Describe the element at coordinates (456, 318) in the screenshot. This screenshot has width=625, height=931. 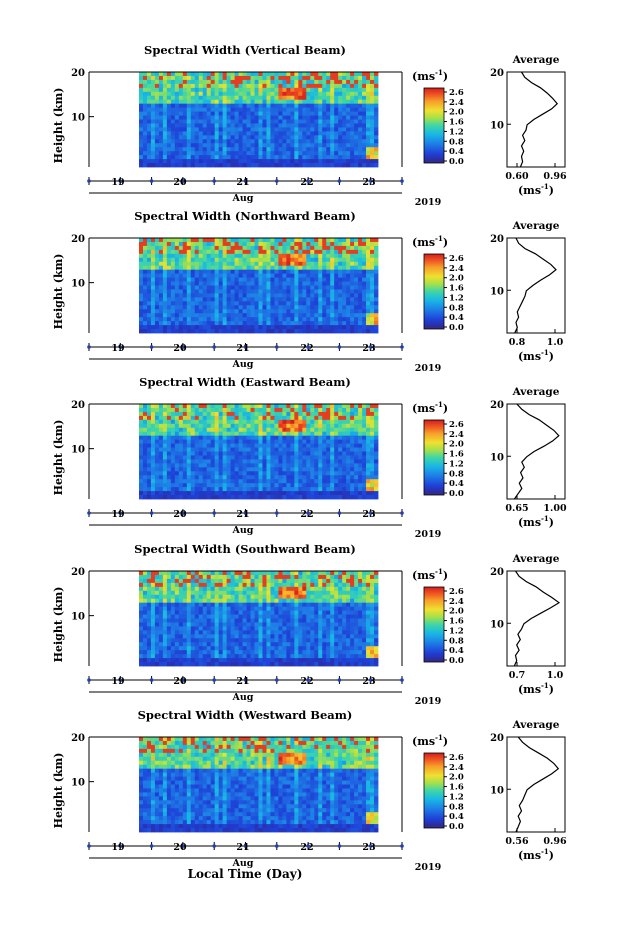
I see `colorbar-tick-label: 0.4` at that location.